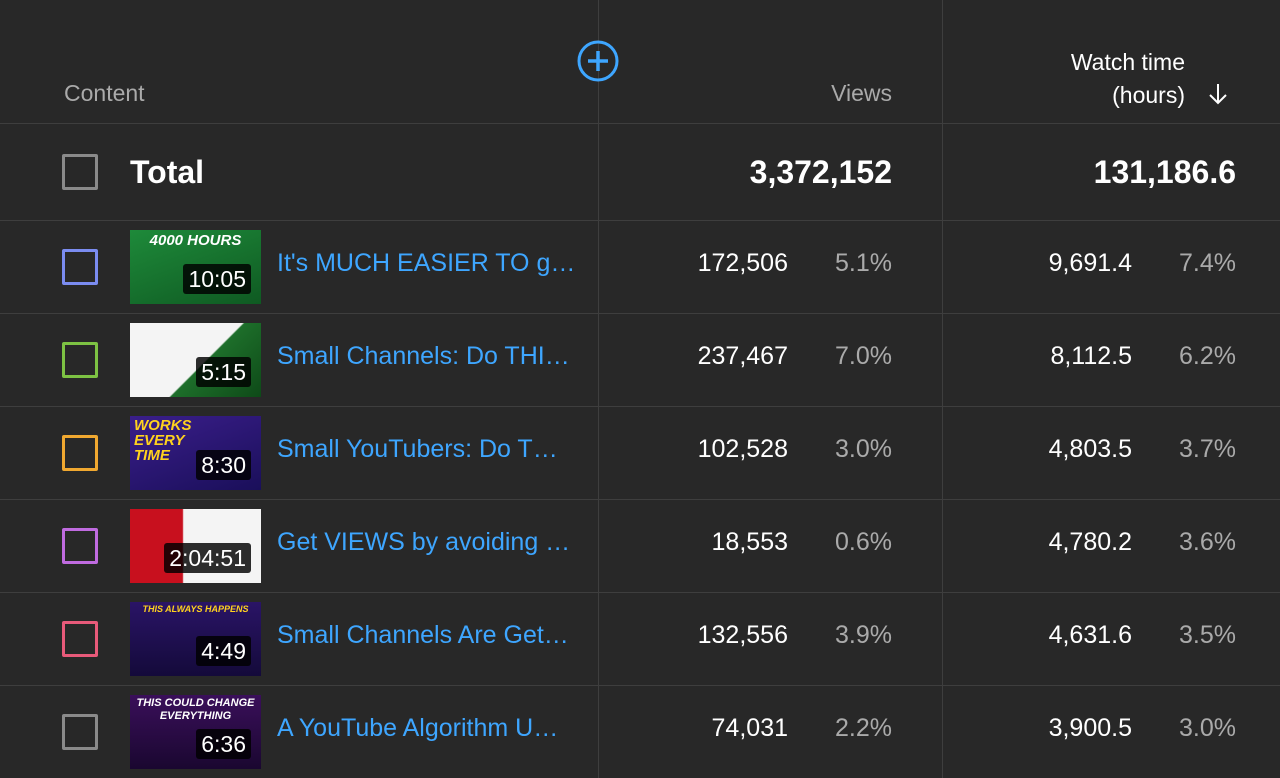 The width and height of the screenshot is (1280, 778). Describe the element at coordinates (1148, 95) in the screenshot. I see `watch-time-unit: (hours)` at that location.